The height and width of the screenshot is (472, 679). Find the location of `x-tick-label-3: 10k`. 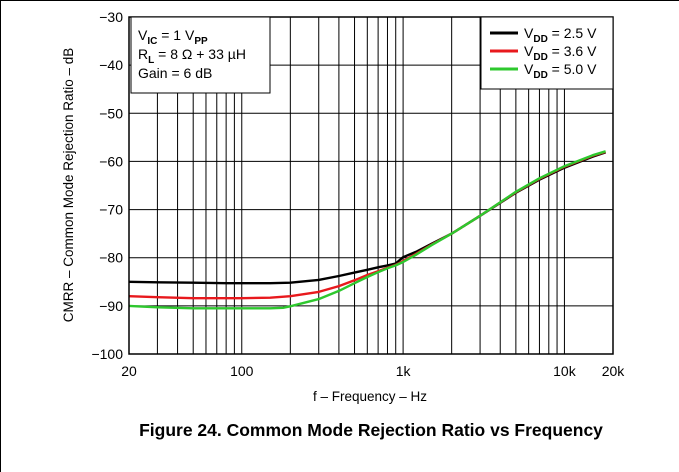

x-tick-label-3: 10k is located at coordinates (565, 371).